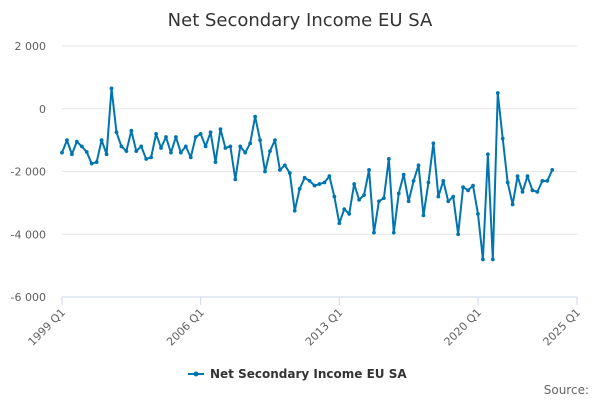  Describe the element at coordinates (308, 374) in the screenshot. I see `legend-label: Net Secondary Income EU SA` at that location.